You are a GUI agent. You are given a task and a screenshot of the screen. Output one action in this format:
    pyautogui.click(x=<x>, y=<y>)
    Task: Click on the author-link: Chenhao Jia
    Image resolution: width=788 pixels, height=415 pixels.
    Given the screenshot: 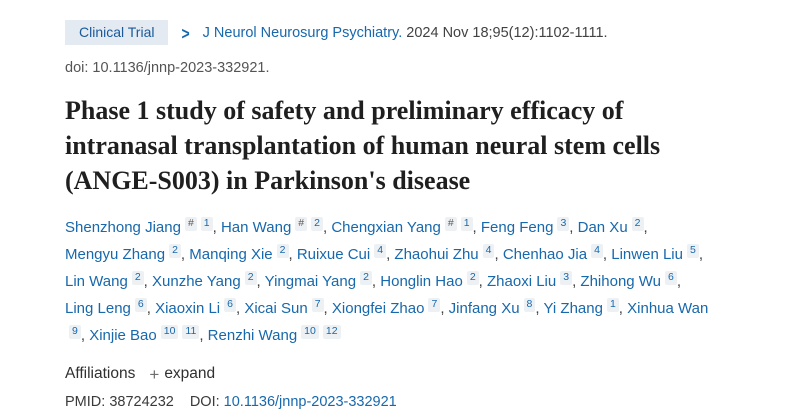 What is the action you would take?
    pyautogui.click(x=545, y=254)
    